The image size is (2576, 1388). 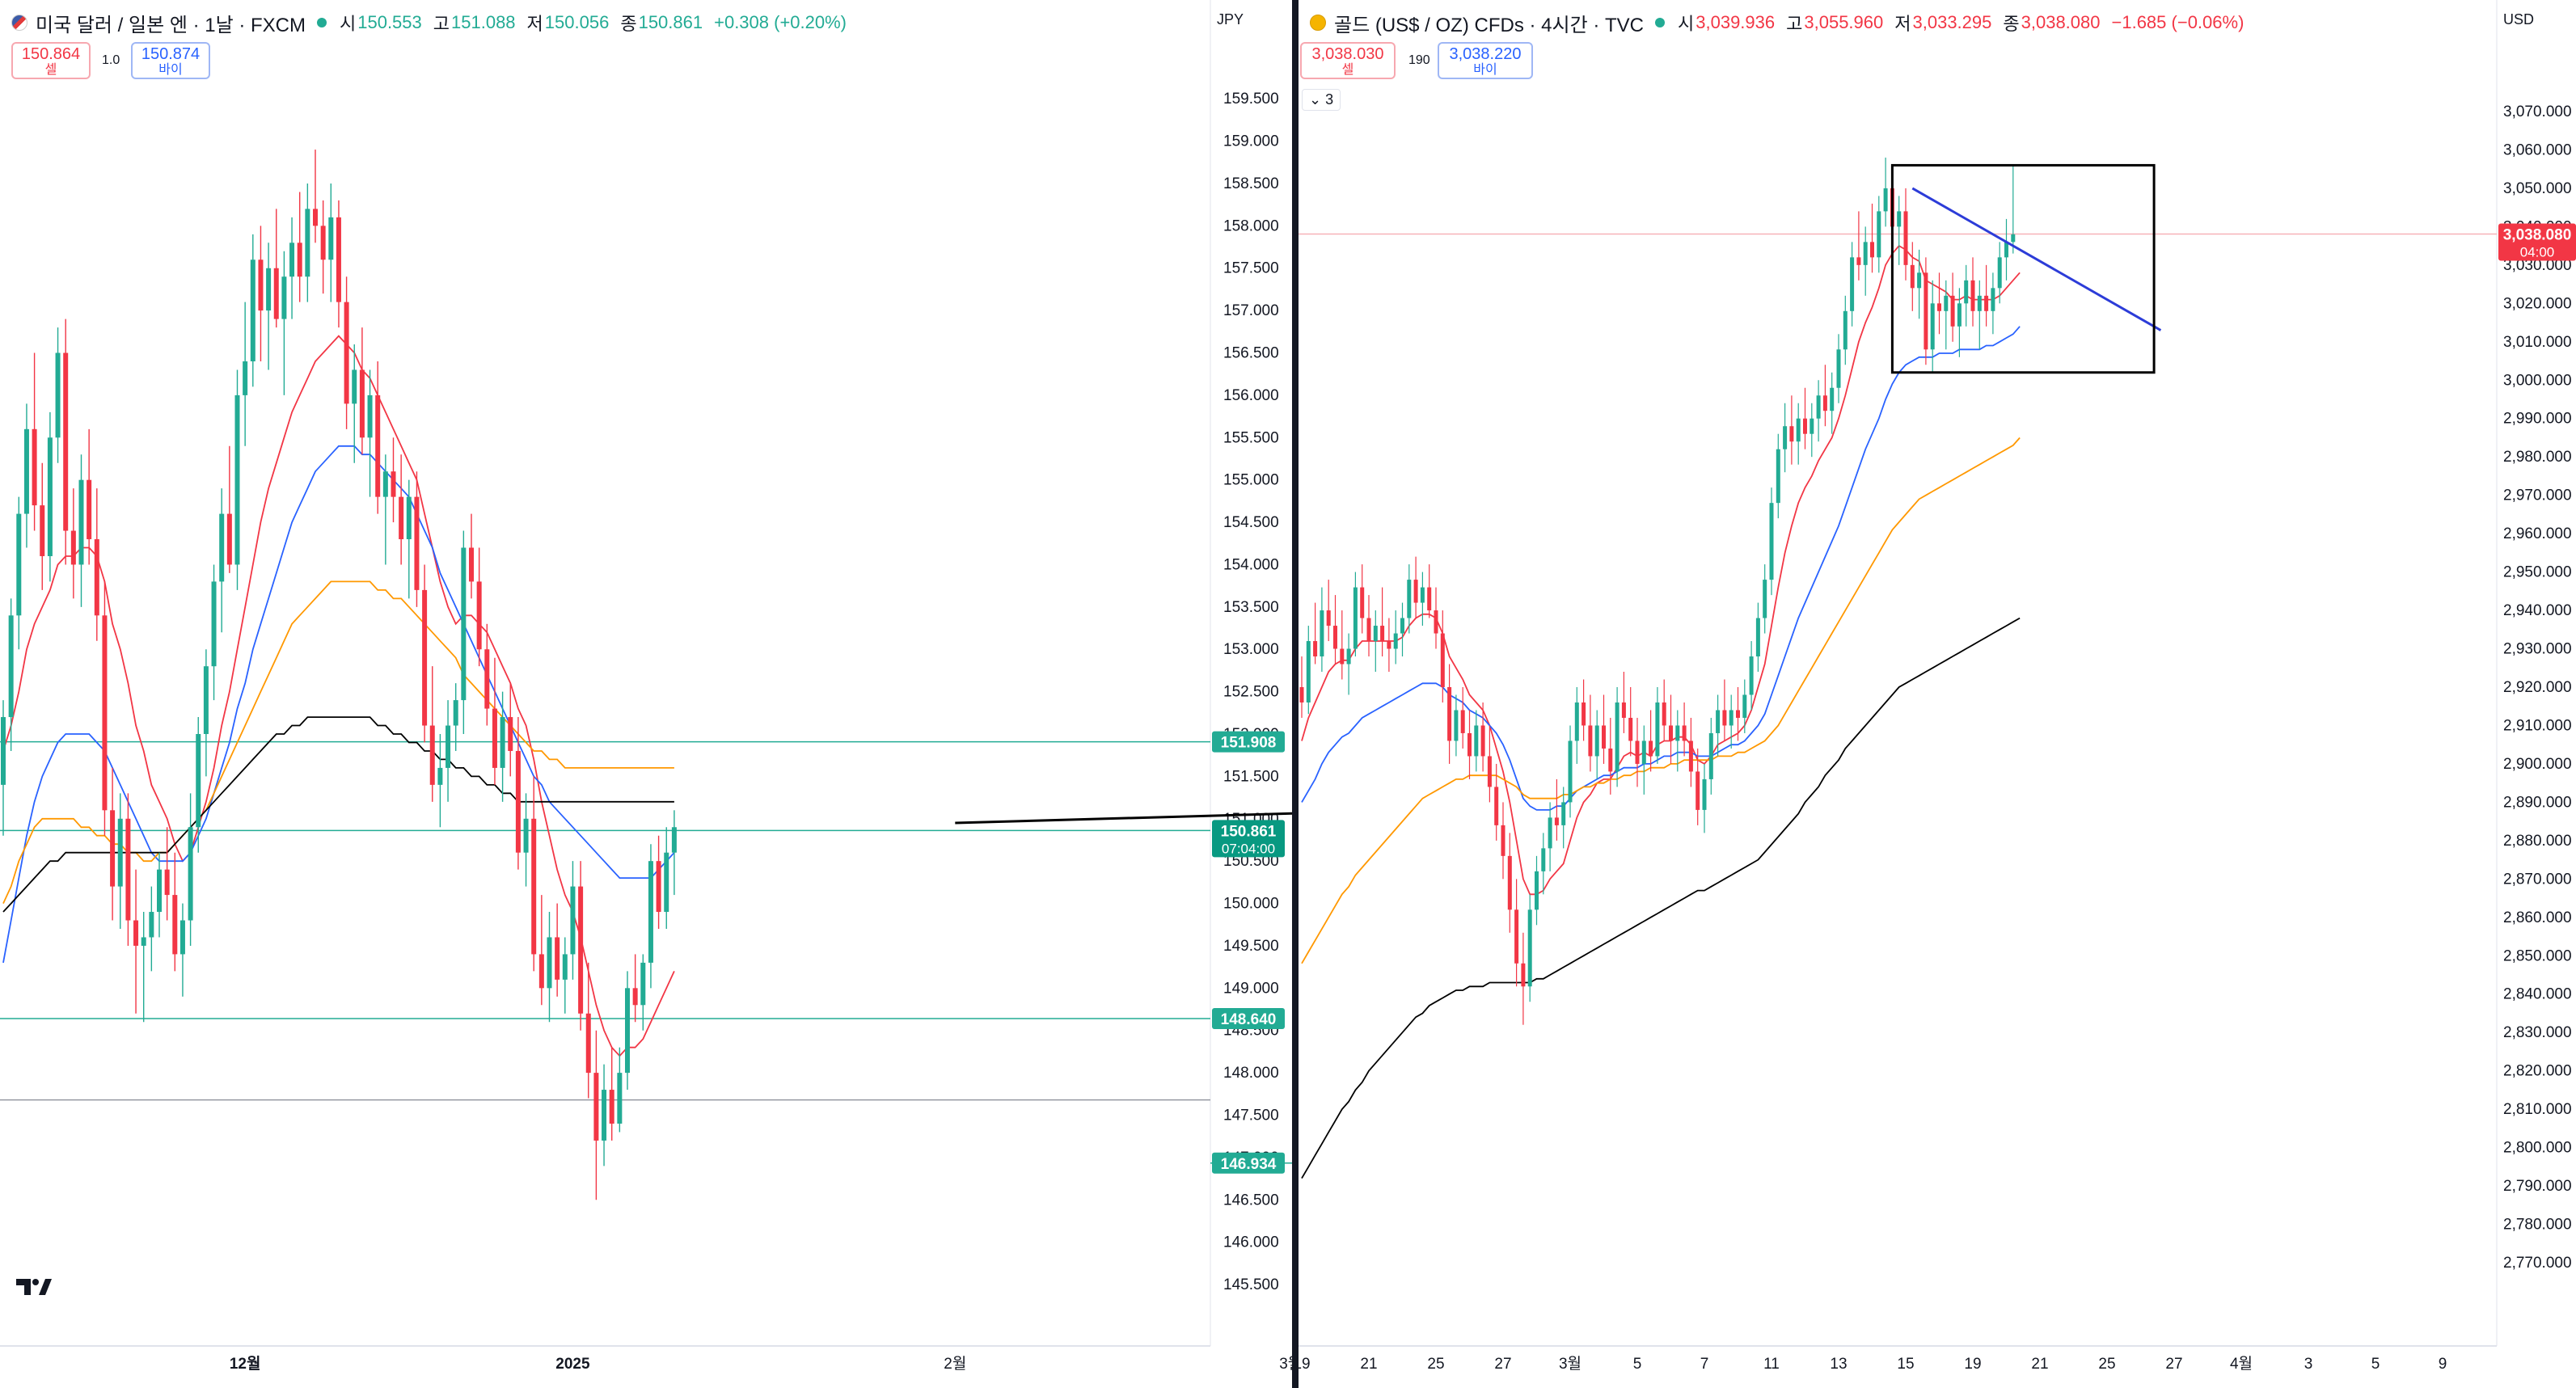 What do you see at coordinates (1485, 61) in the screenshot?
I see `buy-button: 3,038.220 바이` at bounding box center [1485, 61].